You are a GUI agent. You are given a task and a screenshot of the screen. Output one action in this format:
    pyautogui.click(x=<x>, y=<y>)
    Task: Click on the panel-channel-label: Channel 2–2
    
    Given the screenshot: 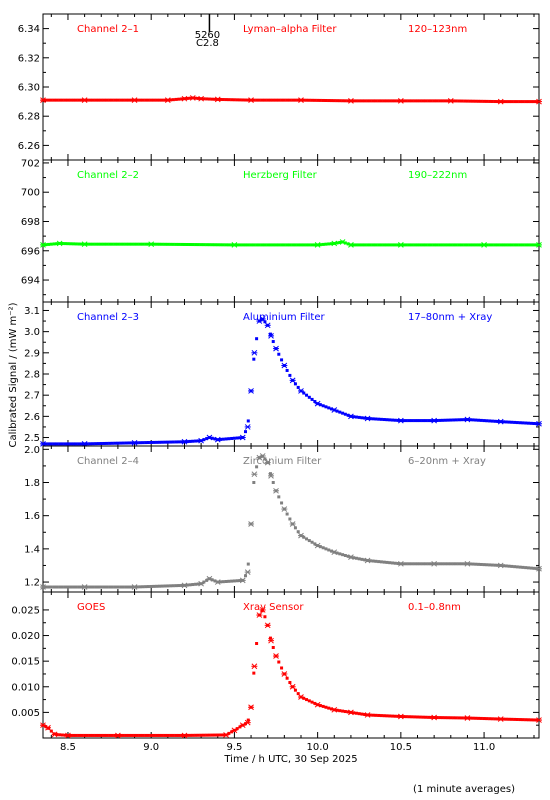 What is the action you would take?
    pyautogui.click(x=108, y=175)
    